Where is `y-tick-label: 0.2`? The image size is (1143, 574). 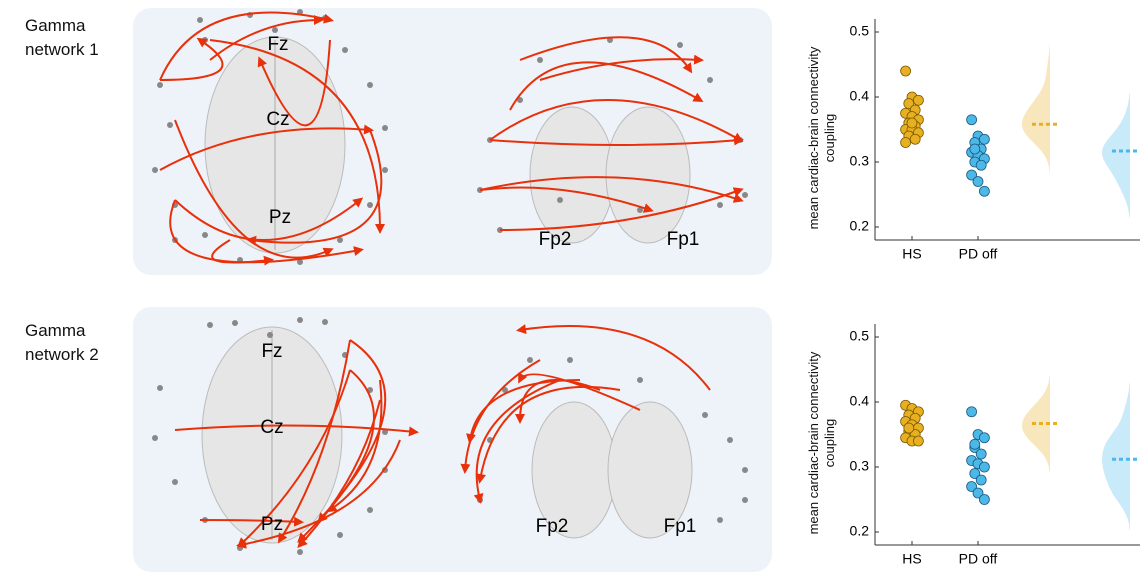 y-tick-label: 0.2 is located at coordinates (860, 531).